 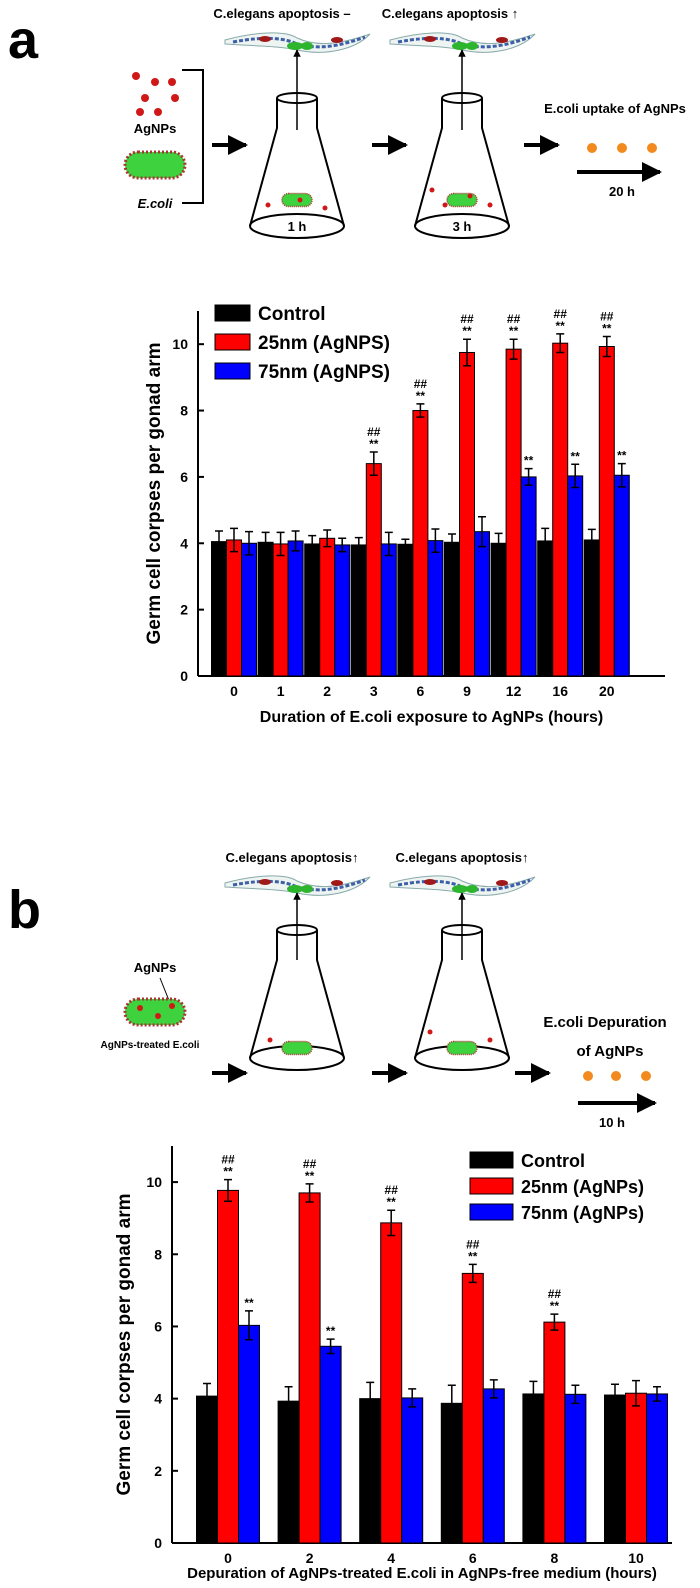 What do you see at coordinates (324, 343) in the screenshot?
I see `legend-label: 25nm (AgNPS)` at bounding box center [324, 343].